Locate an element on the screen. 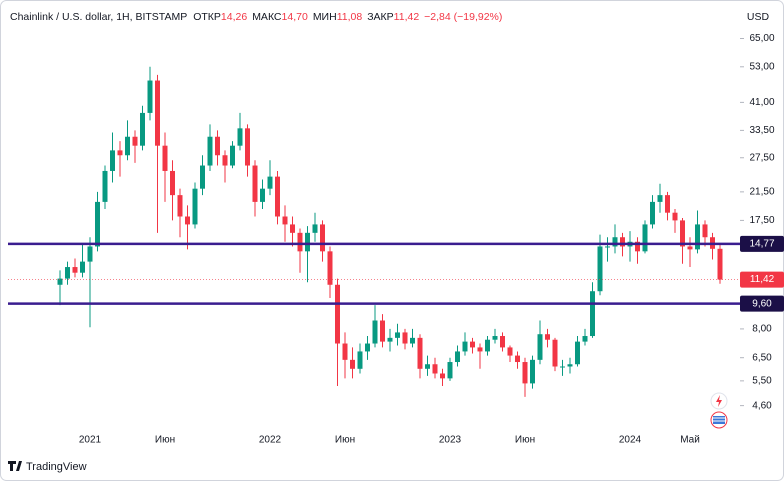  currency: USD is located at coordinates (758, 17).